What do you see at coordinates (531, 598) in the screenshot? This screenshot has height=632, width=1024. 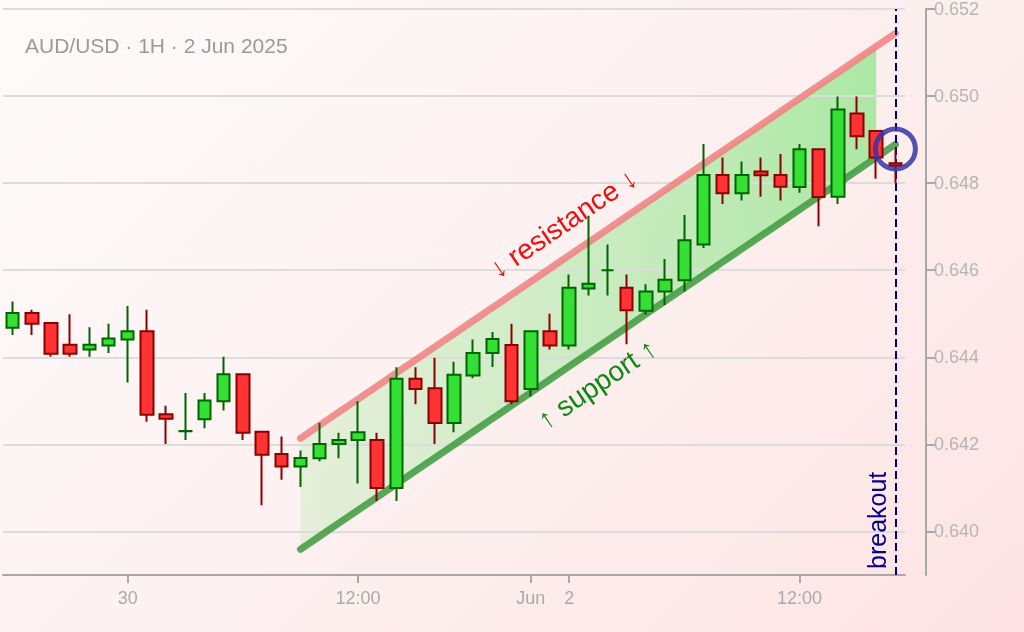 I see `x-tick-label: Jun` at bounding box center [531, 598].